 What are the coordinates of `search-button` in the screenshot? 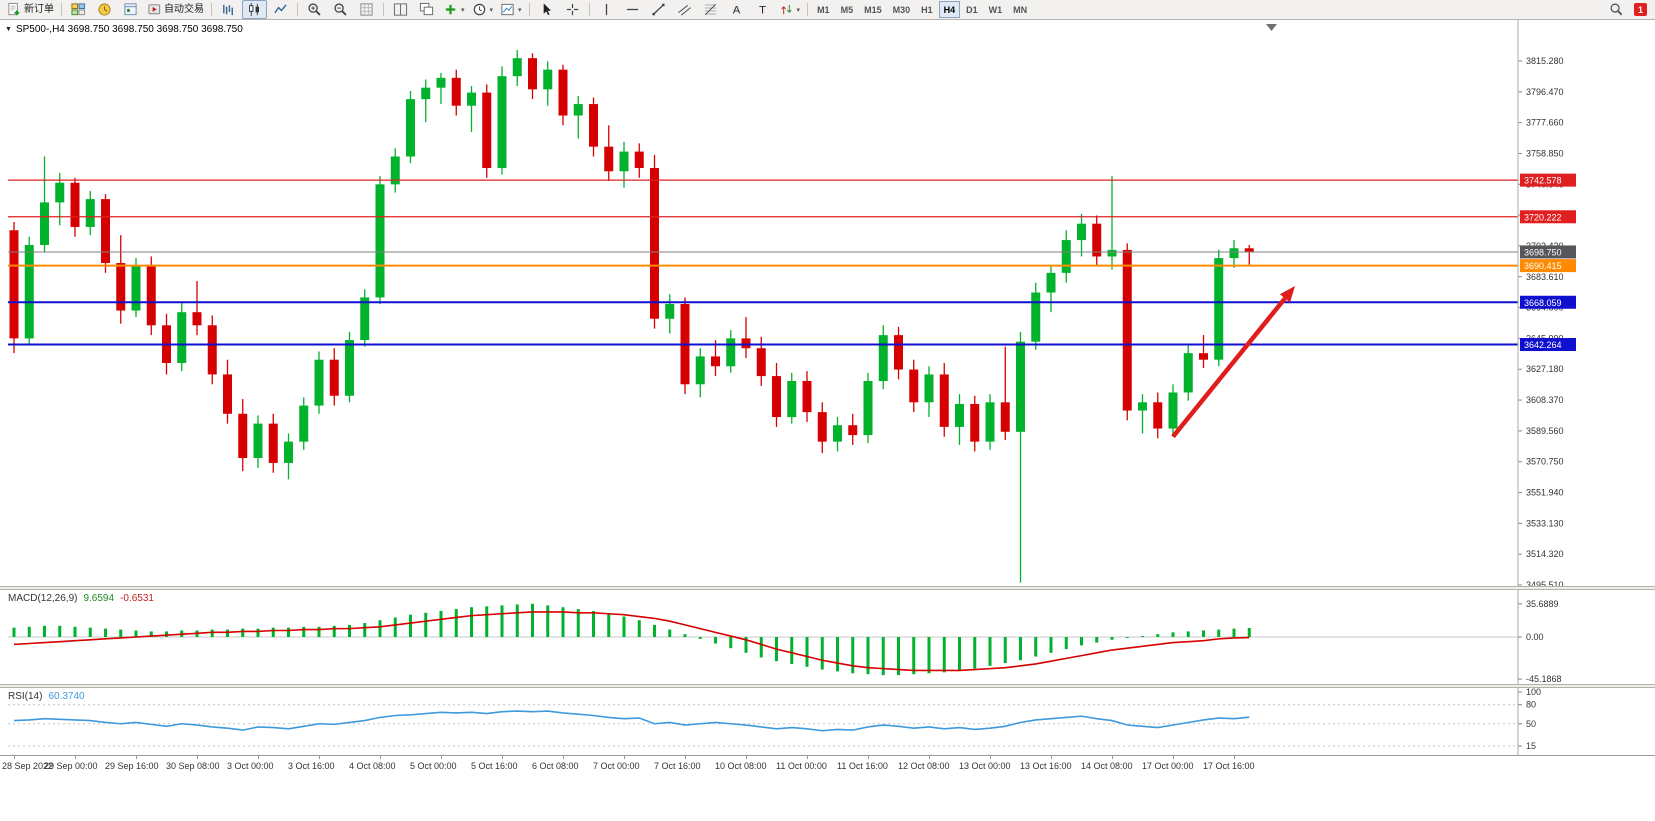 It's located at (1616, 9).